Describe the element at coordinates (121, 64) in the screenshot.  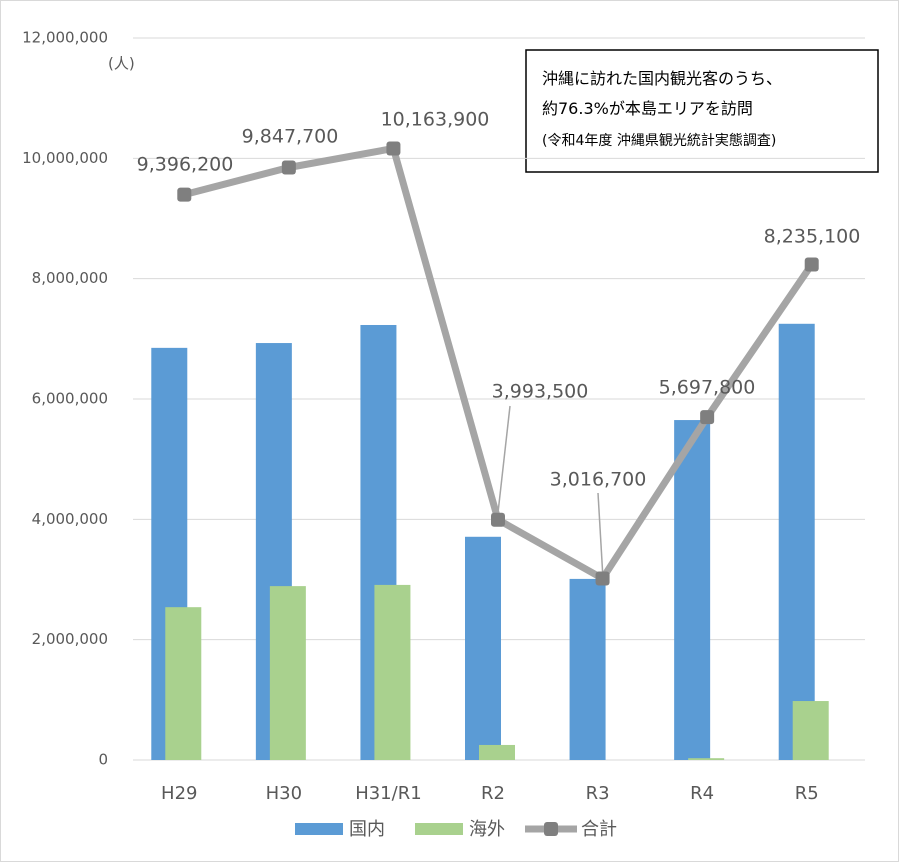
I see `y-unit: (人)` at that location.